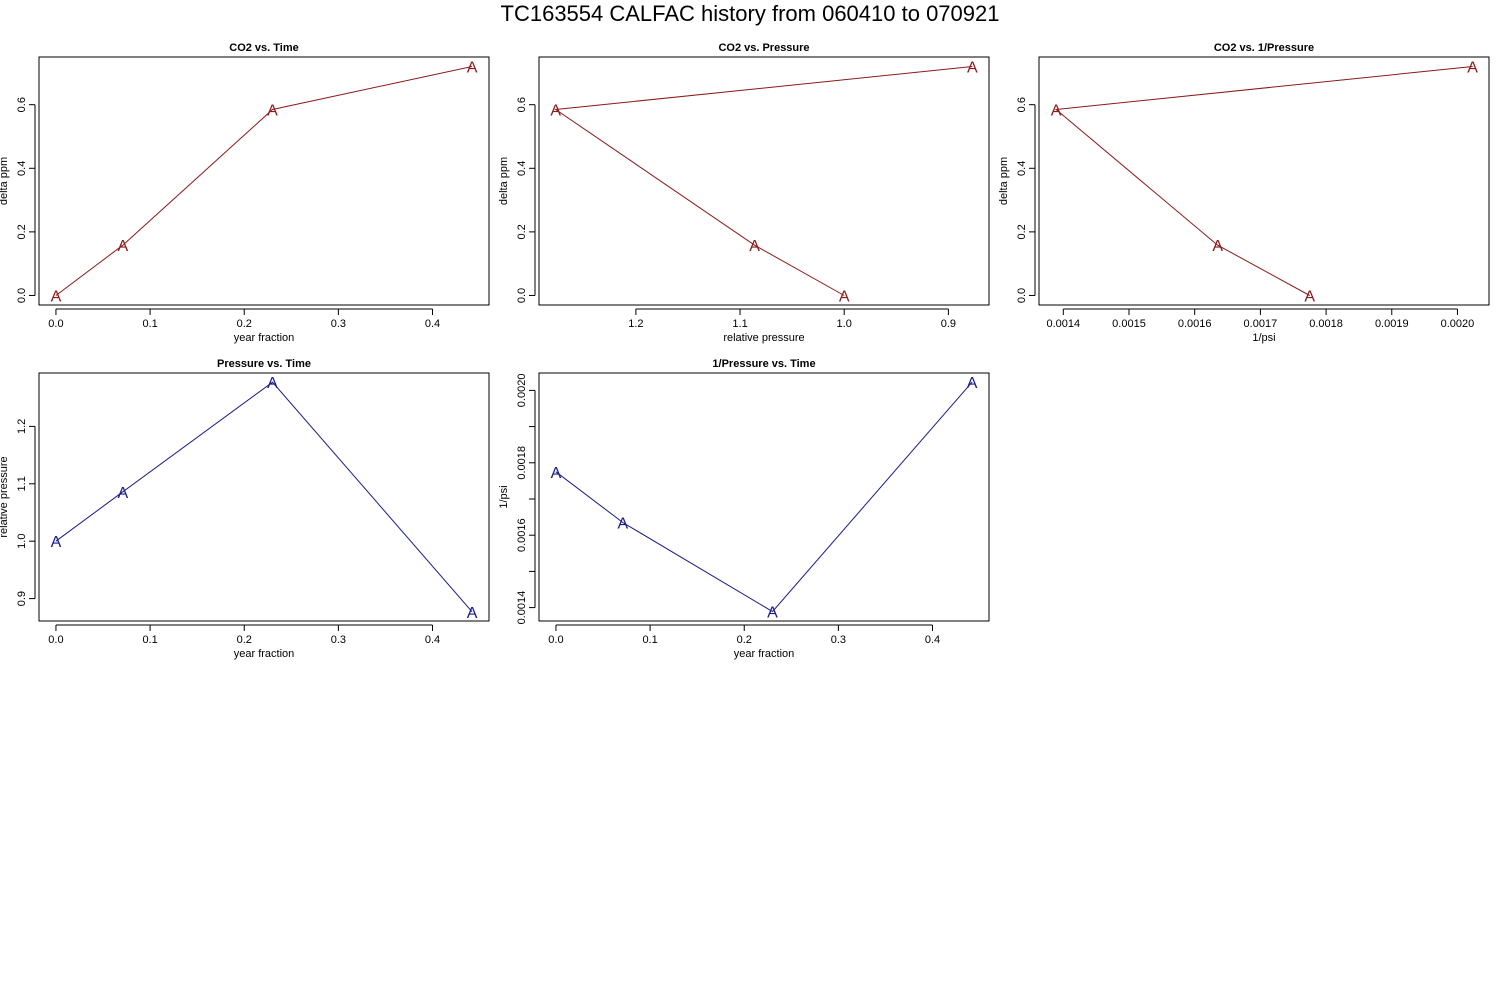 This screenshot has width=1500, height=1000. Describe the element at coordinates (1458, 324) in the screenshot. I see `x-tick-label: 0.0020` at that location.